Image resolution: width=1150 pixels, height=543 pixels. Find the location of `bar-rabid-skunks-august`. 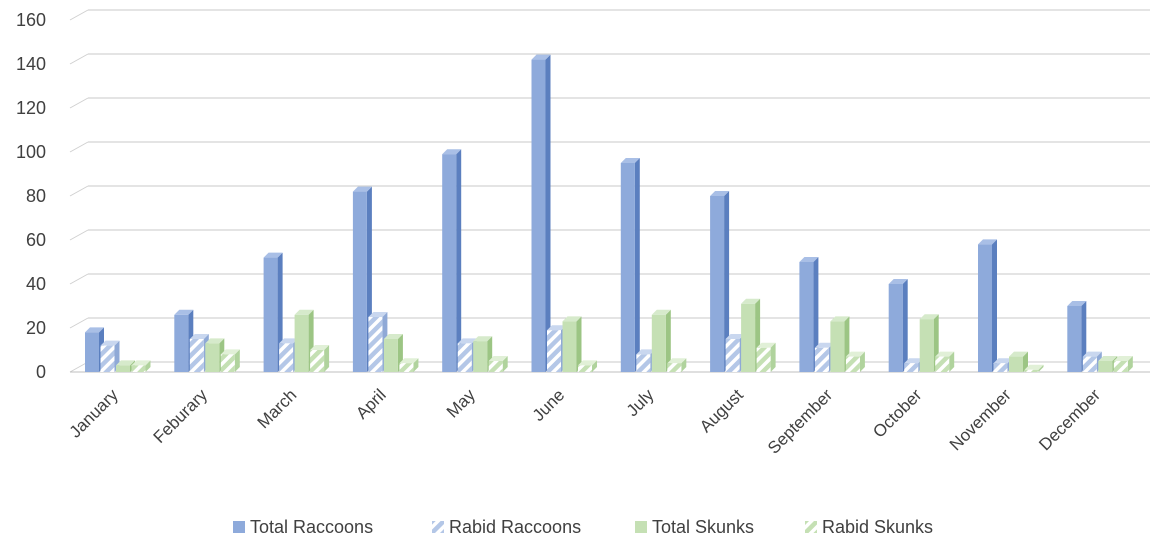

bar-rabid-skunks-august is located at coordinates (766, 357).